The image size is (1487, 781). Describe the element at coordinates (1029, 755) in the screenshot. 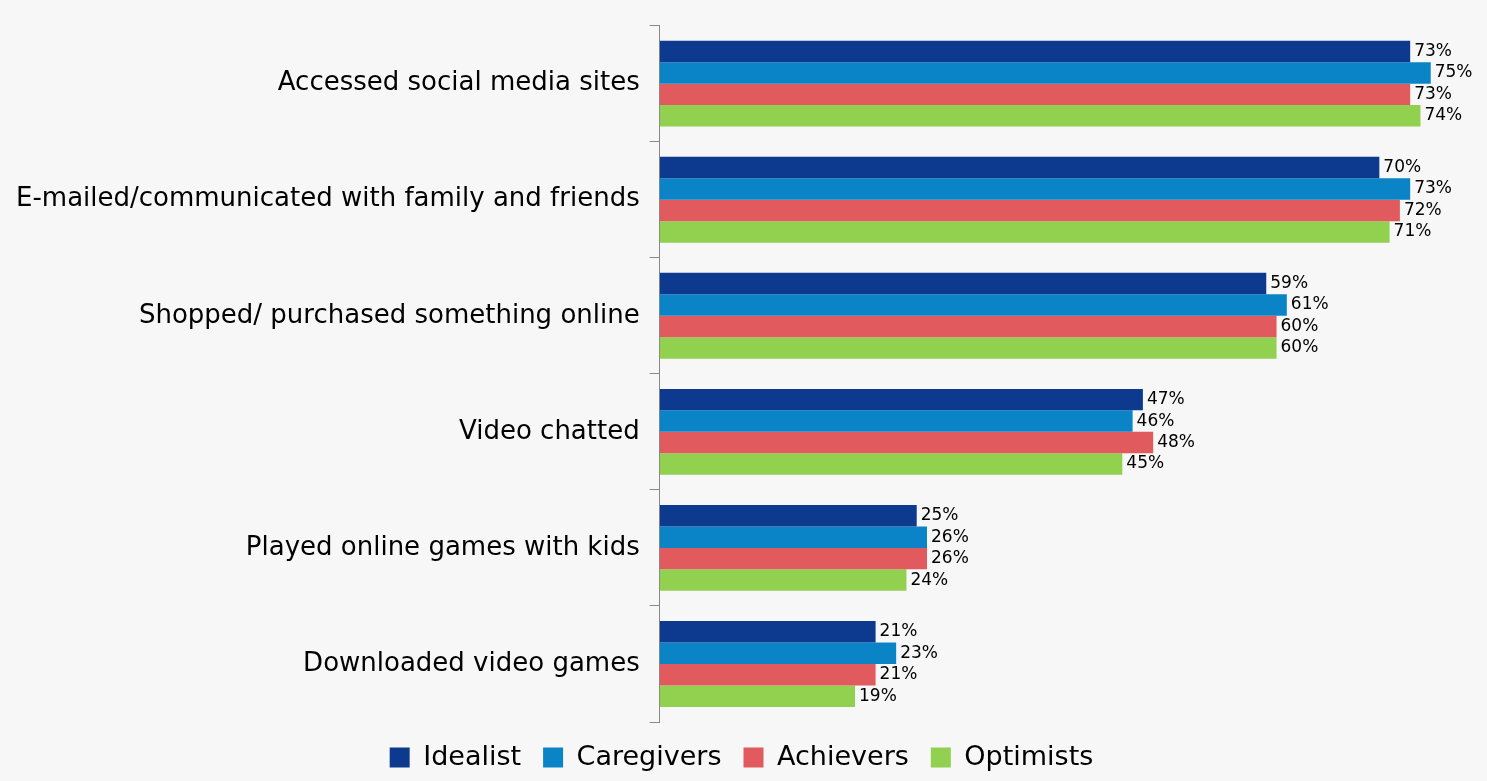

I see `legend-label: Optimists` at that location.